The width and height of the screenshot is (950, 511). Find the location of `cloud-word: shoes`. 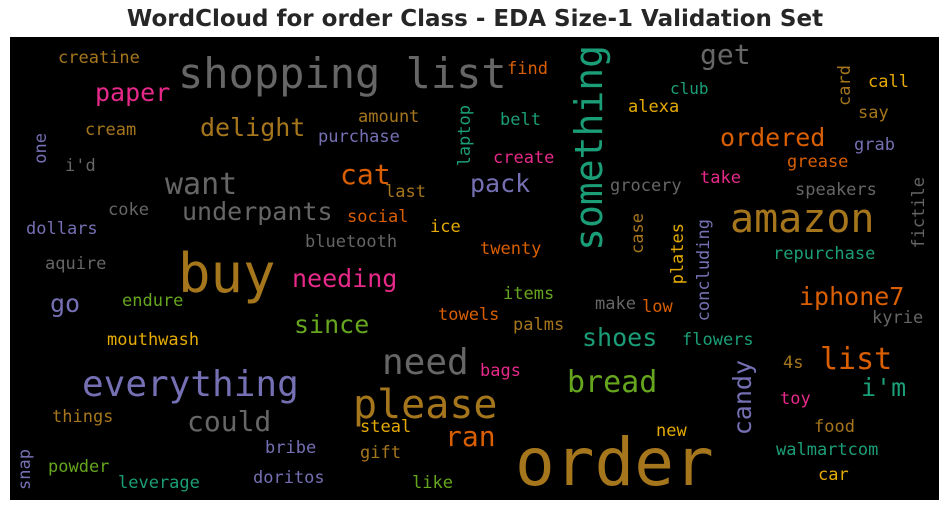

cloud-word: shoes is located at coordinates (620, 337).